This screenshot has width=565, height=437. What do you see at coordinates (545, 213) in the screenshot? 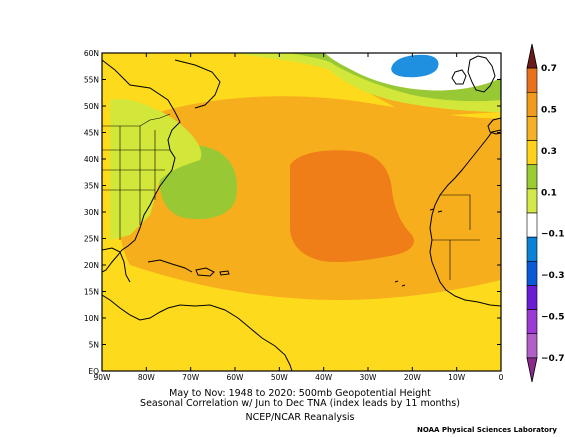
I see `colorbar: 0.7 0.5 0.3 0.1 −0.1 −0.3 −0.5 −0.7` at bounding box center [545, 213].